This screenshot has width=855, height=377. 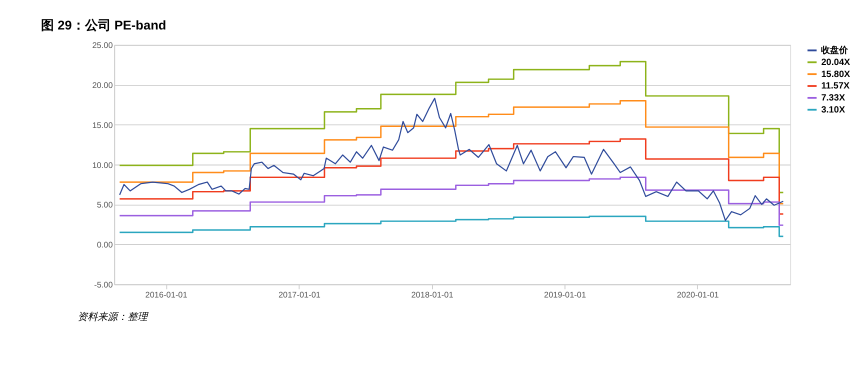 I want to click on y-tick-label: -5.00, so click(x=104, y=285).